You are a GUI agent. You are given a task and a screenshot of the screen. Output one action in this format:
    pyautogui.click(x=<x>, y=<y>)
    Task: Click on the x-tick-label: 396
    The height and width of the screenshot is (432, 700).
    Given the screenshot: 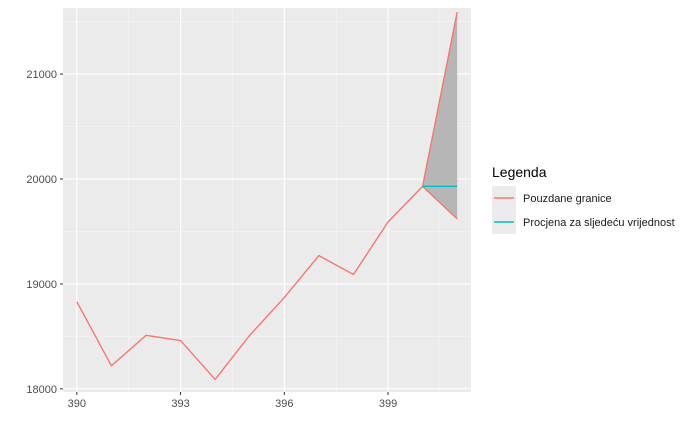 What is the action you would take?
    pyautogui.click(x=284, y=404)
    